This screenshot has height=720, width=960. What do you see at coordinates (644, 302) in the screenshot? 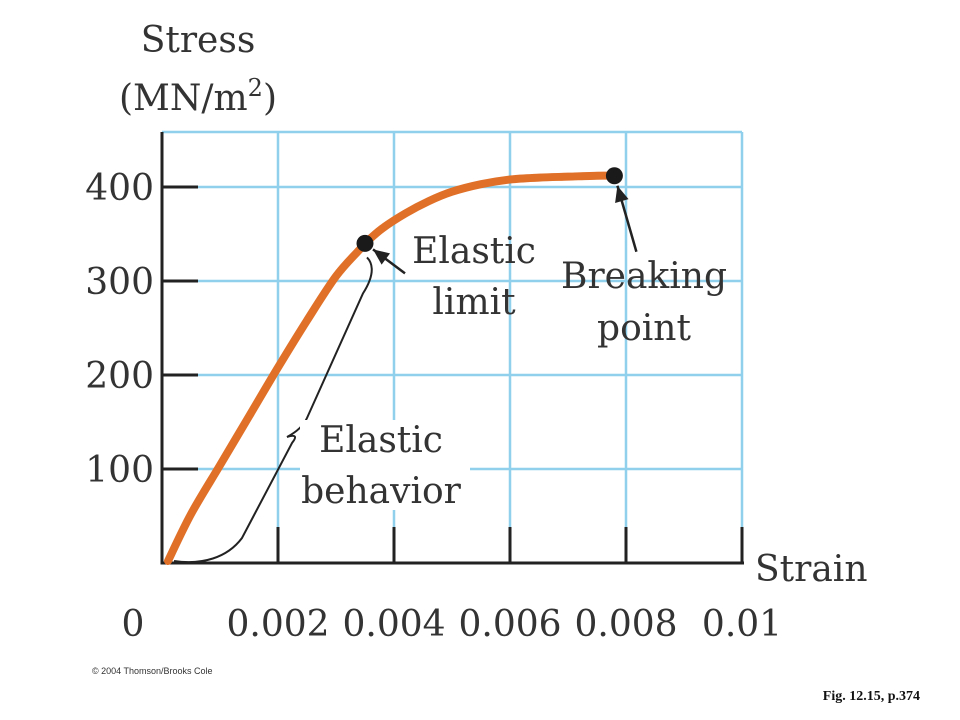
I see `annotation-breaking-point: Breaking point` at bounding box center [644, 302].